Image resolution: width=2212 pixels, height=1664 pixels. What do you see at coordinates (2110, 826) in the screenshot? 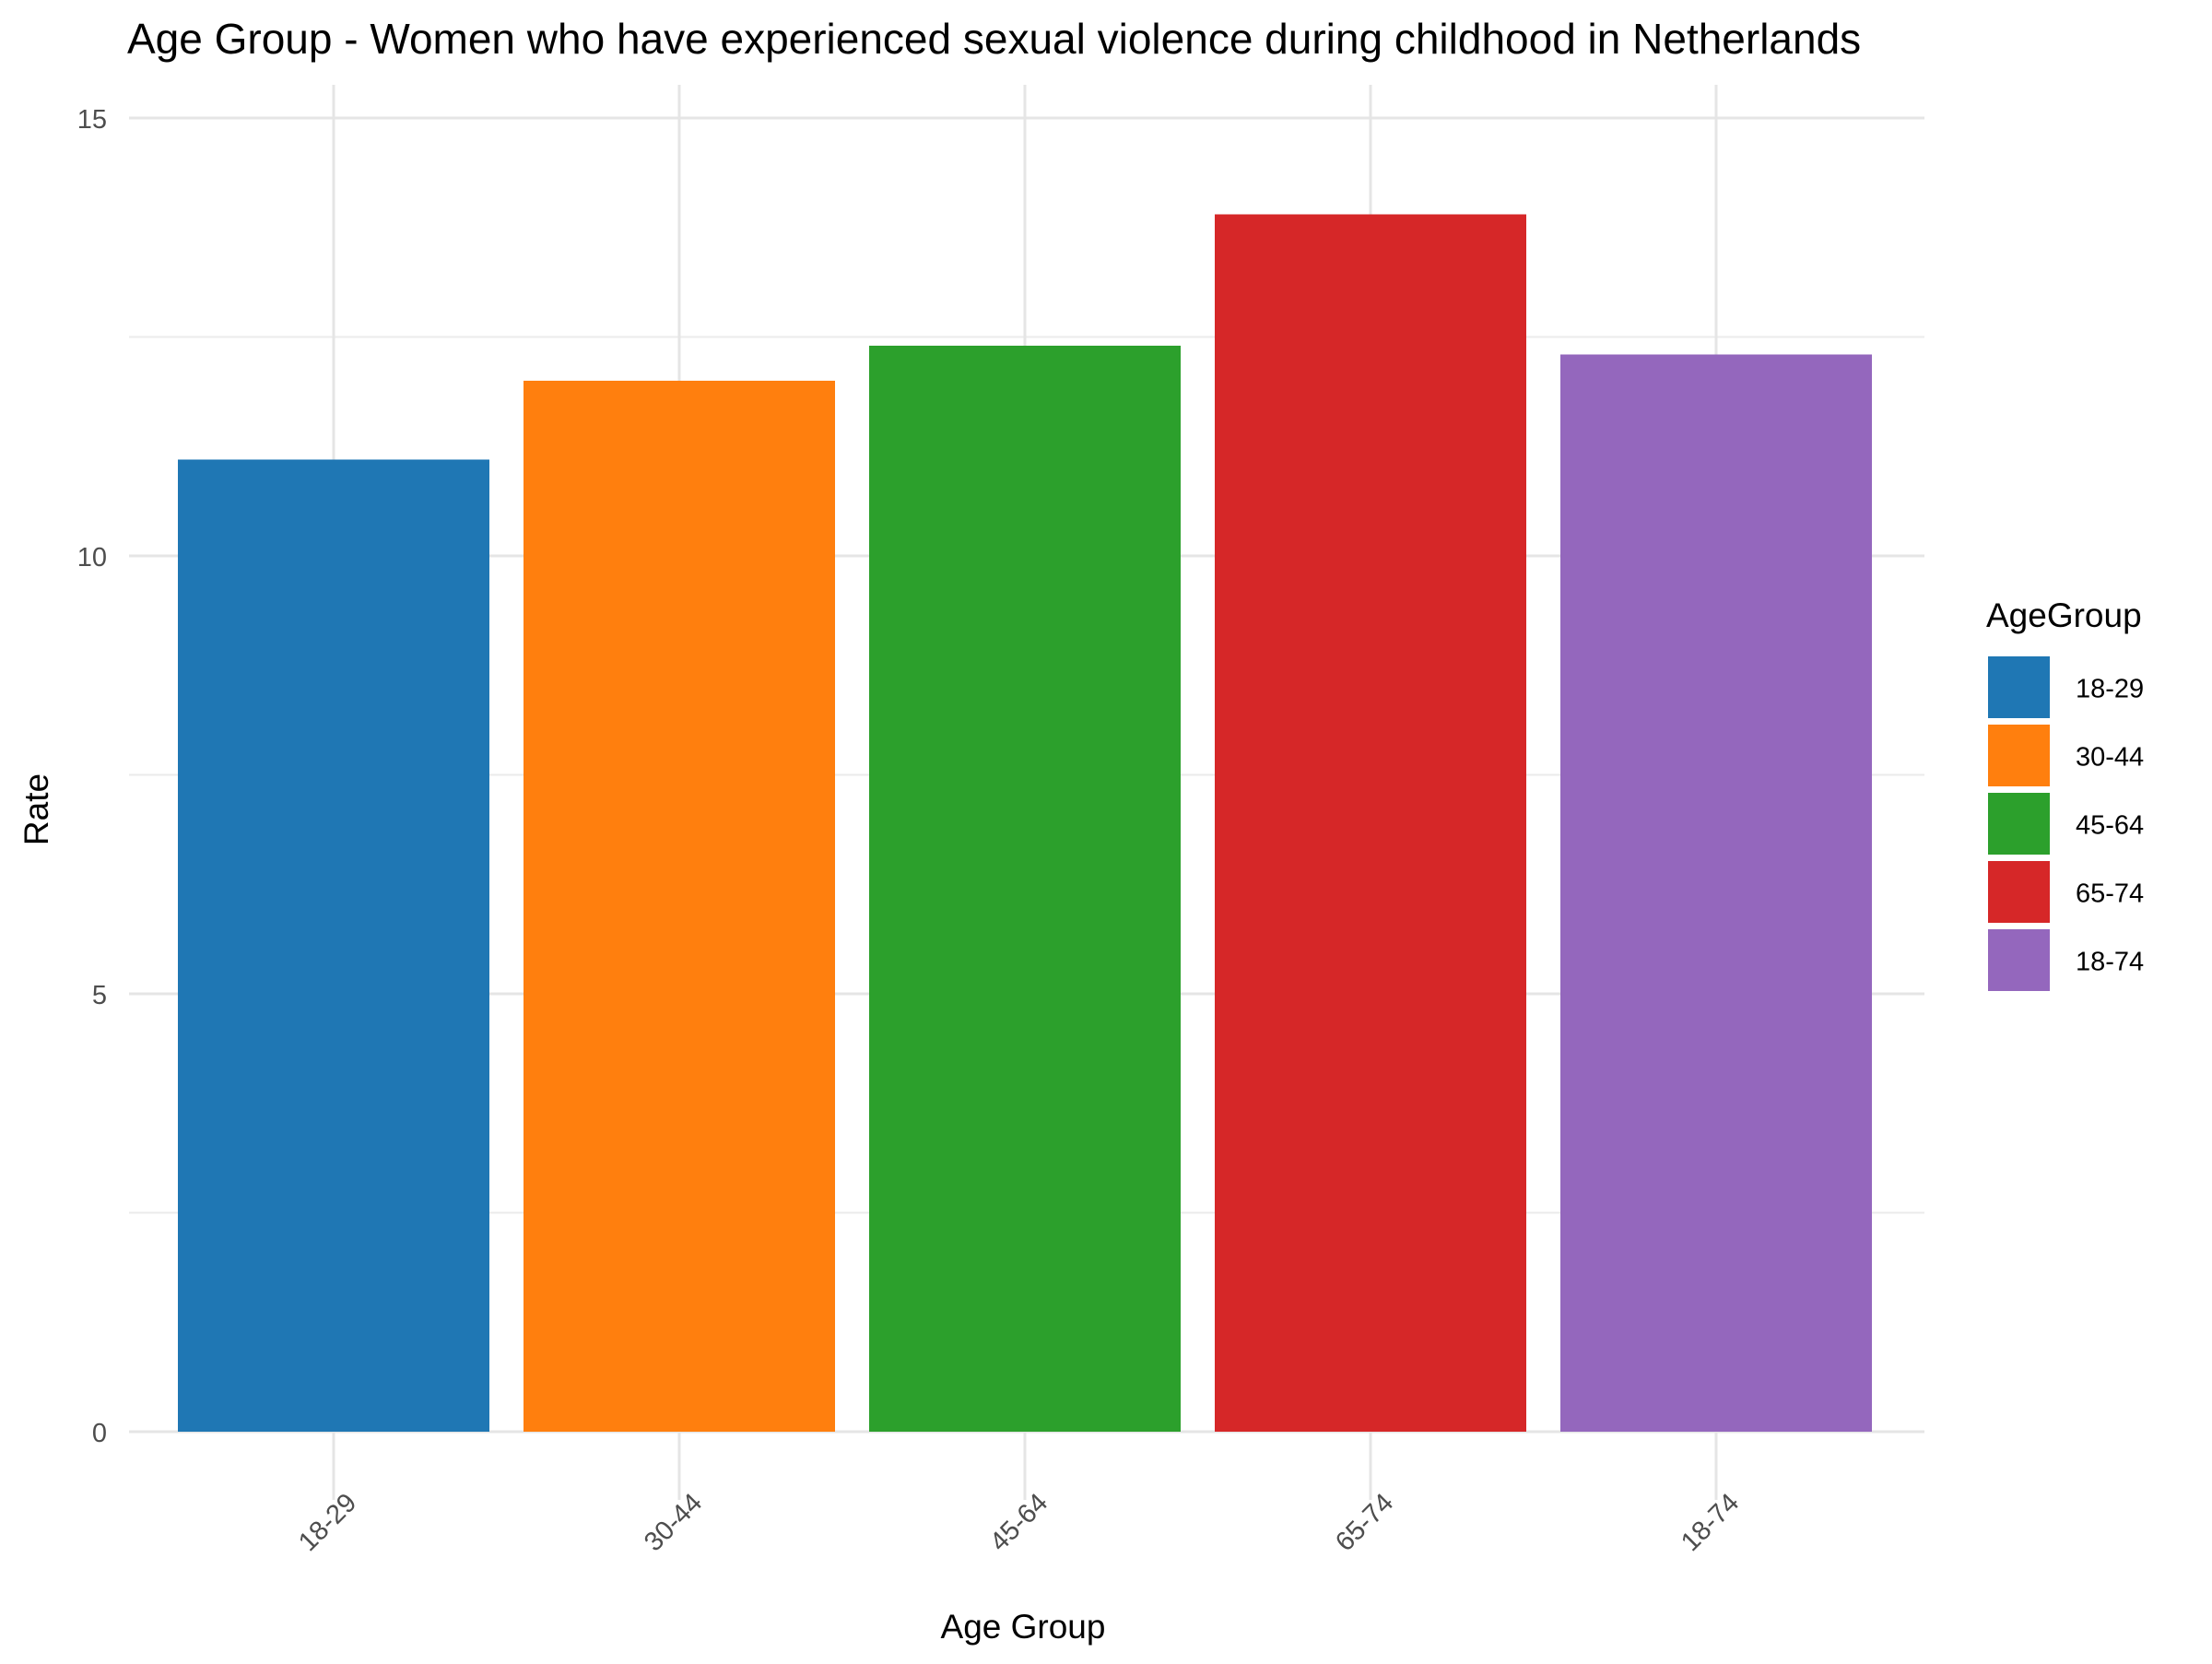
I see `legend-label: 45-64` at bounding box center [2110, 826].